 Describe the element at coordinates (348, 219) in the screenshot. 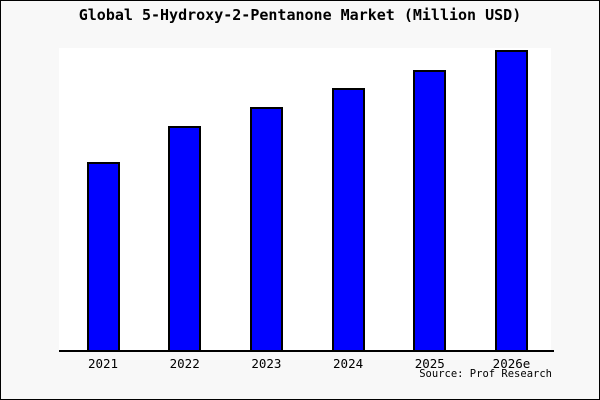

I see `bar-2024` at that location.